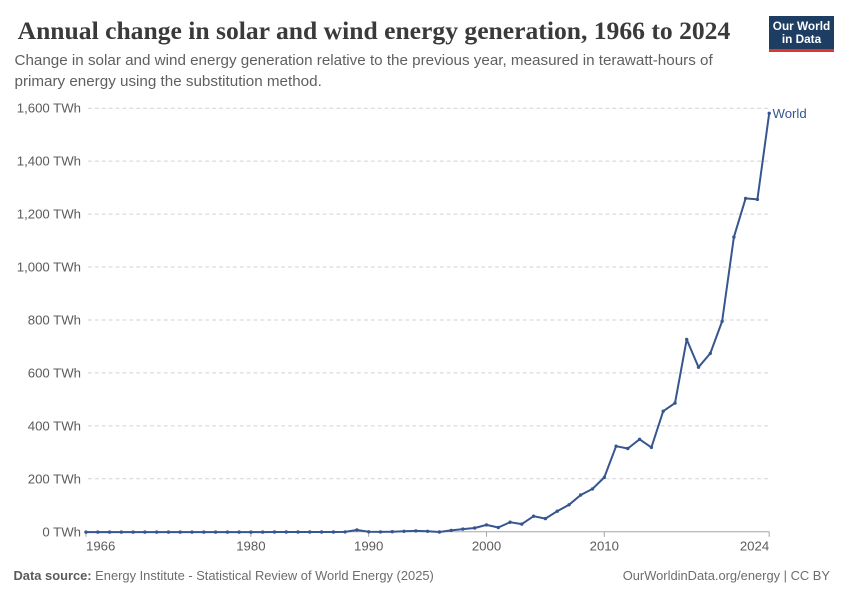 The image size is (850, 600). I want to click on svg-text: World, so click(790, 113).